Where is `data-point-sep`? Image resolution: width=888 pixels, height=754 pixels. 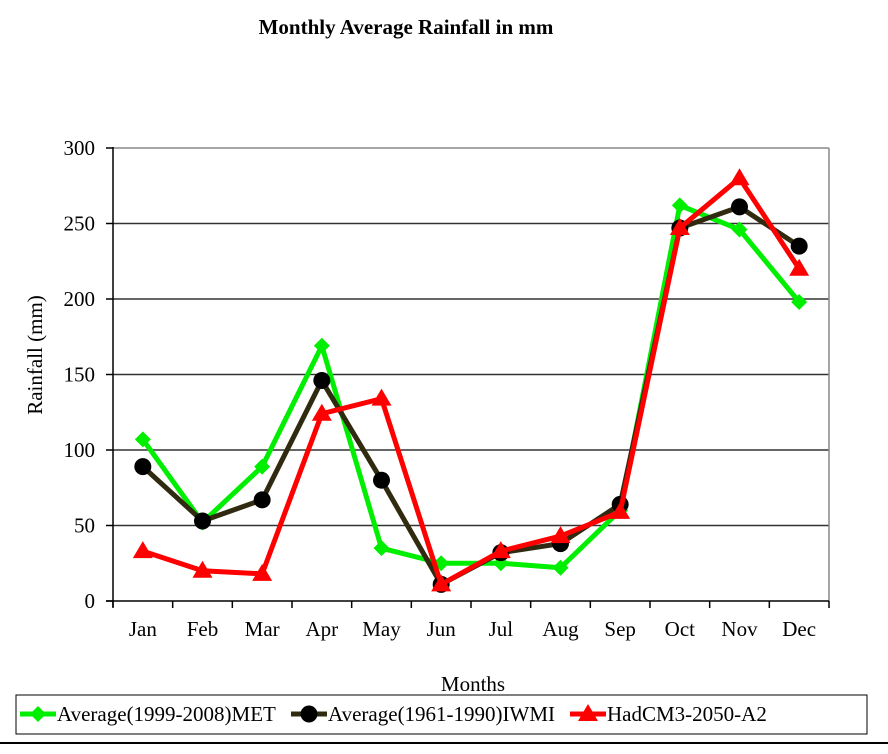 data-point-sep is located at coordinates (620, 510).